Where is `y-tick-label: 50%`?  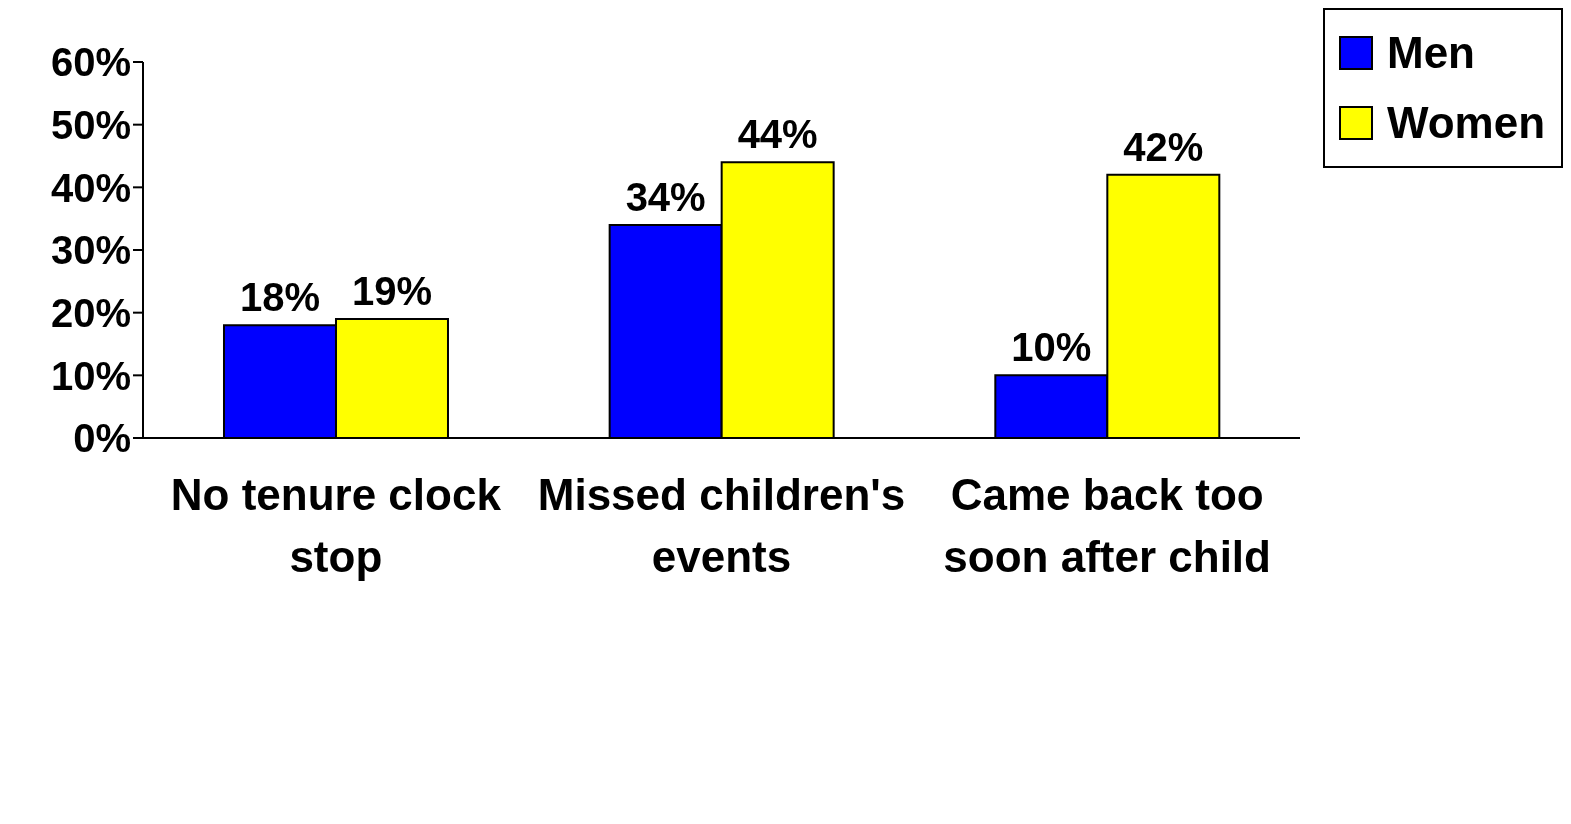 y-tick-label: 50% is located at coordinates (90, 124).